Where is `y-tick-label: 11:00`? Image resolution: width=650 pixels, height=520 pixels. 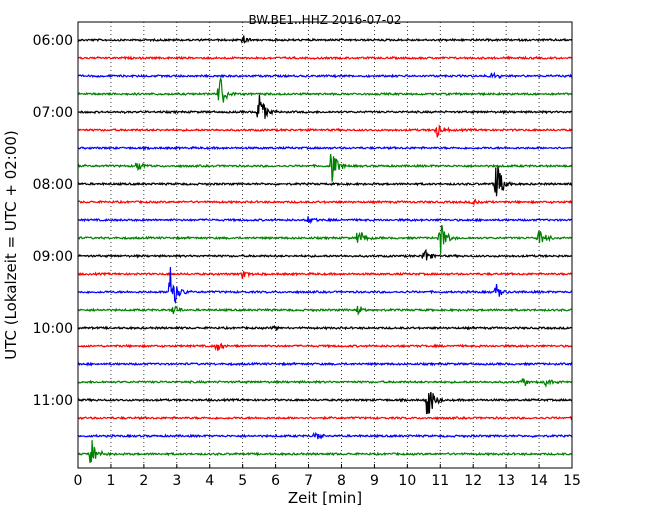
y-tick-label: 11:00 is located at coordinates (53, 401).